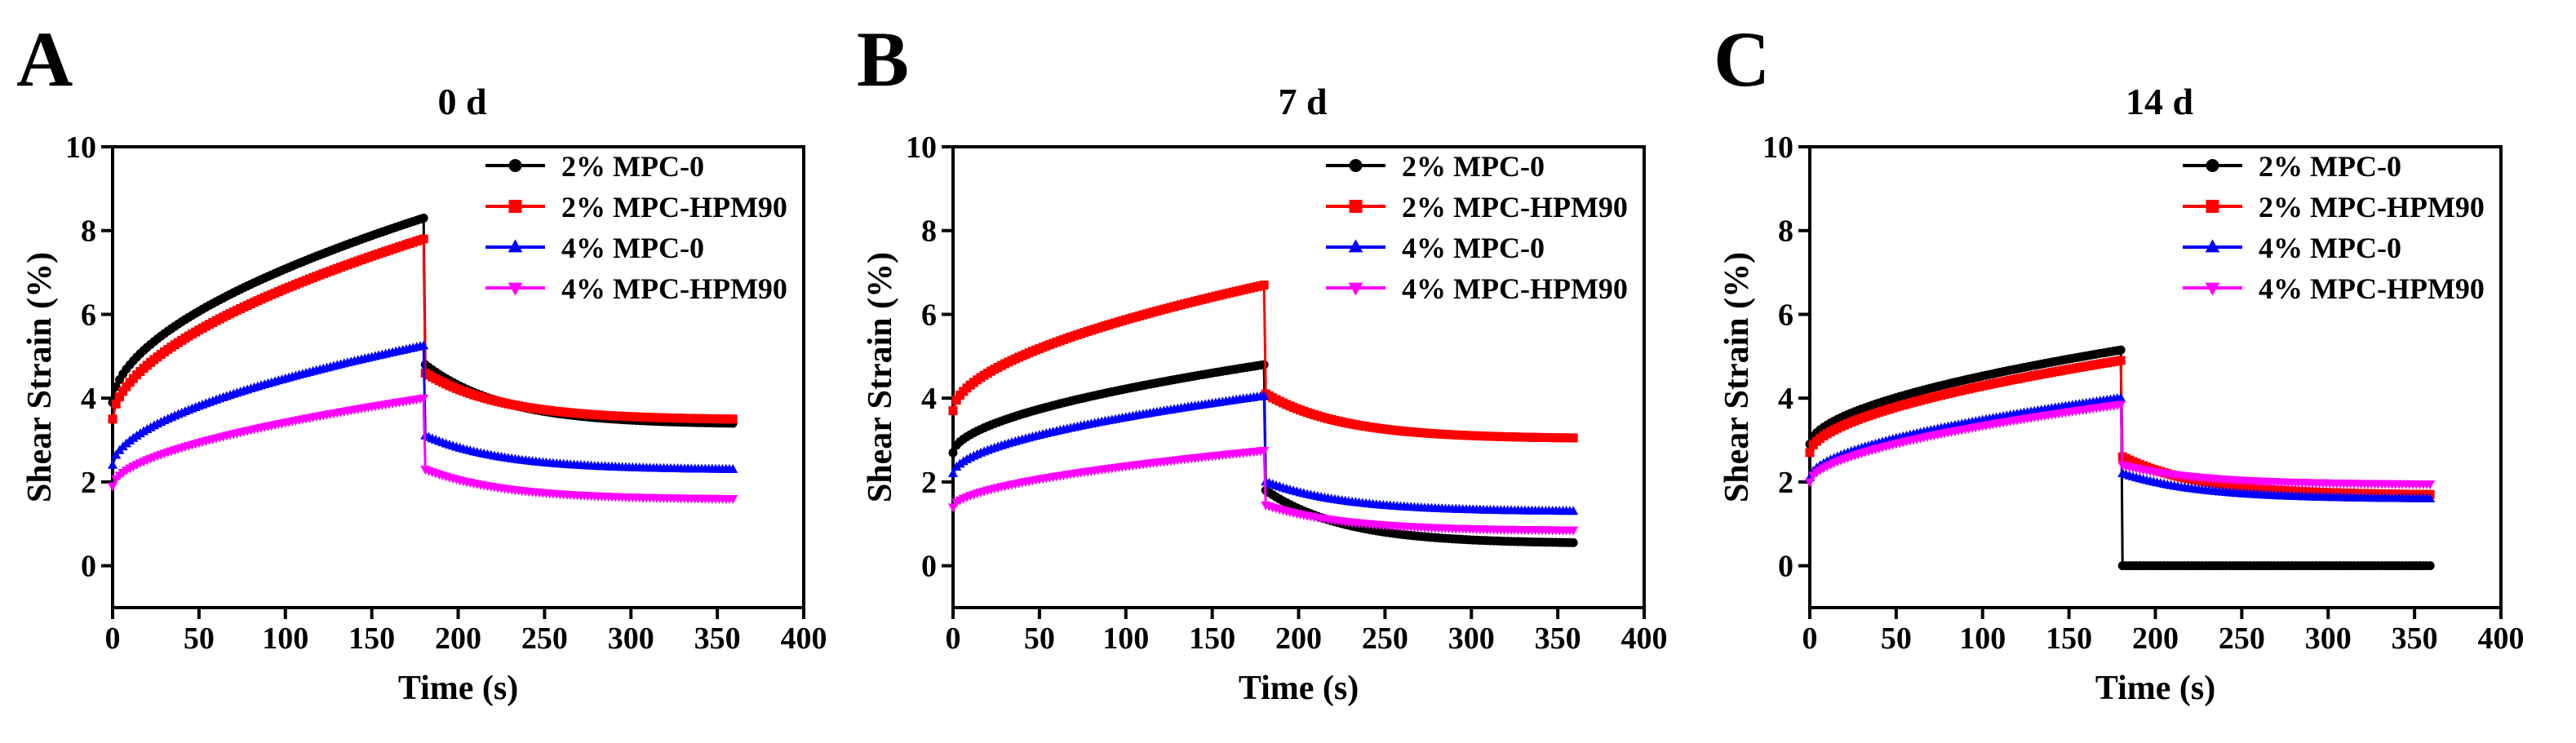  What do you see at coordinates (462, 101) in the screenshot?
I see `chart-title: 0 d` at bounding box center [462, 101].